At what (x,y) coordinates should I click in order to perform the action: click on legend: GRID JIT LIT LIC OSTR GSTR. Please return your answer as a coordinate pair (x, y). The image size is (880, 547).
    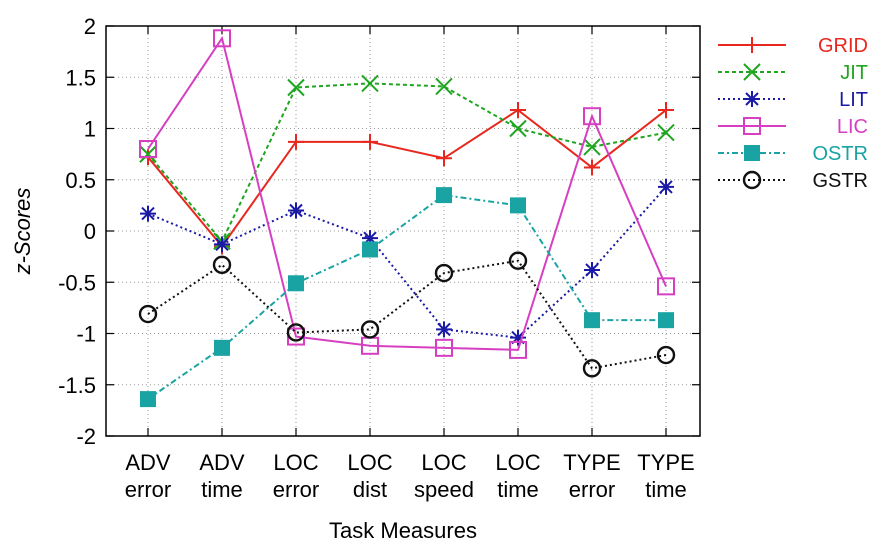
    Looking at the image, I should click on (793, 113).